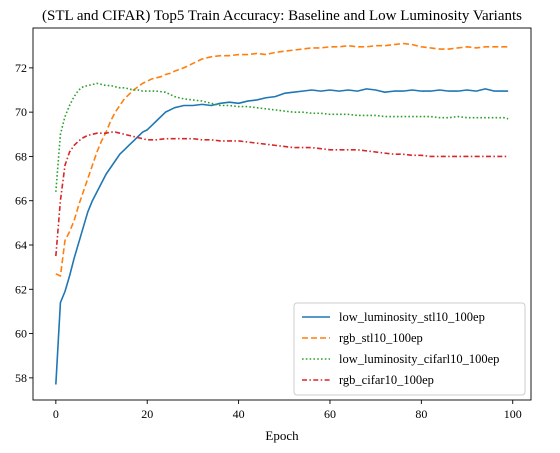  What do you see at coordinates (287, 410) in the screenshot?
I see `x-axis-ticks: 0 20 40 60 80 100` at bounding box center [287, 410].